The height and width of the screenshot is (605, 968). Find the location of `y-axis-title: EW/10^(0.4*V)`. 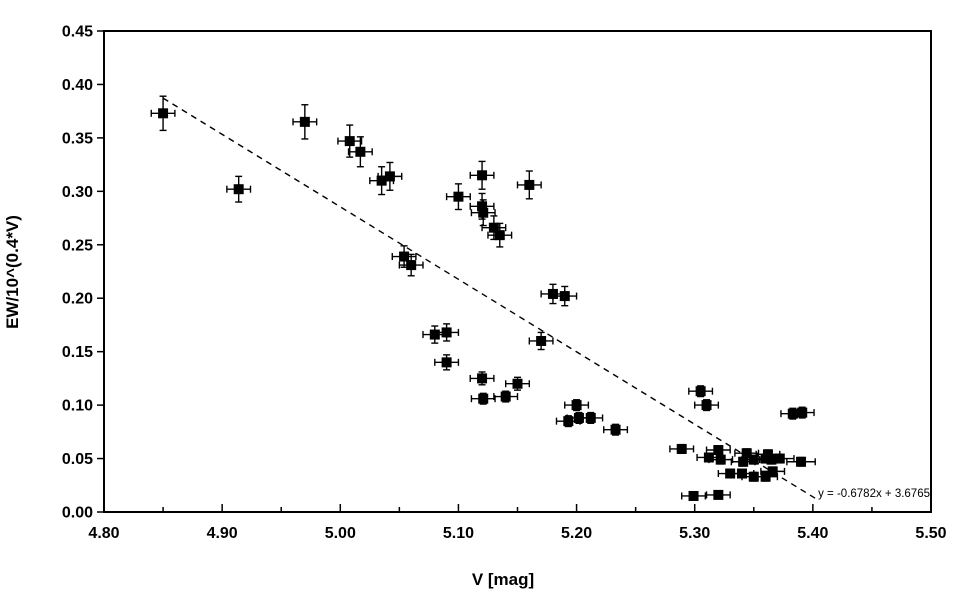

y-axis-title: EW/10^(0.4*V) is located at coordinates (12, 272).